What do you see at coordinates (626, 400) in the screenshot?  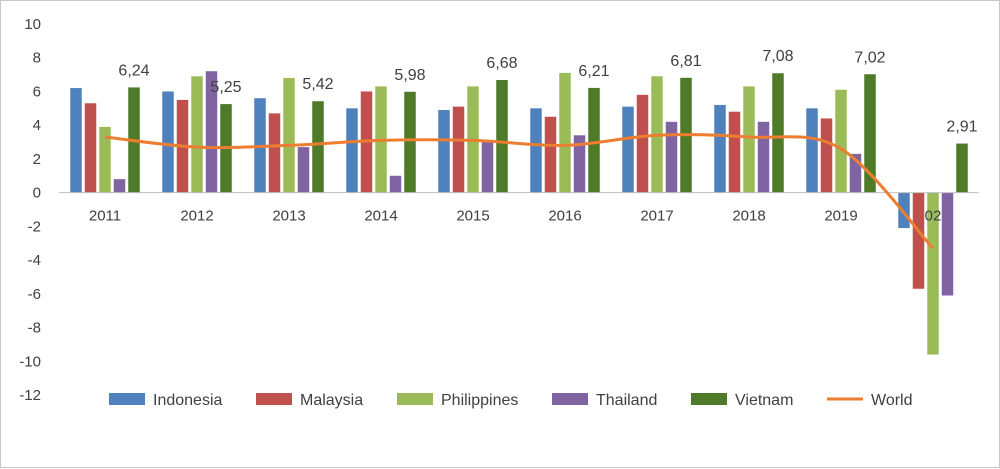 I see `legend-label-thailand: Thailand` at bounding box center [626, 400].